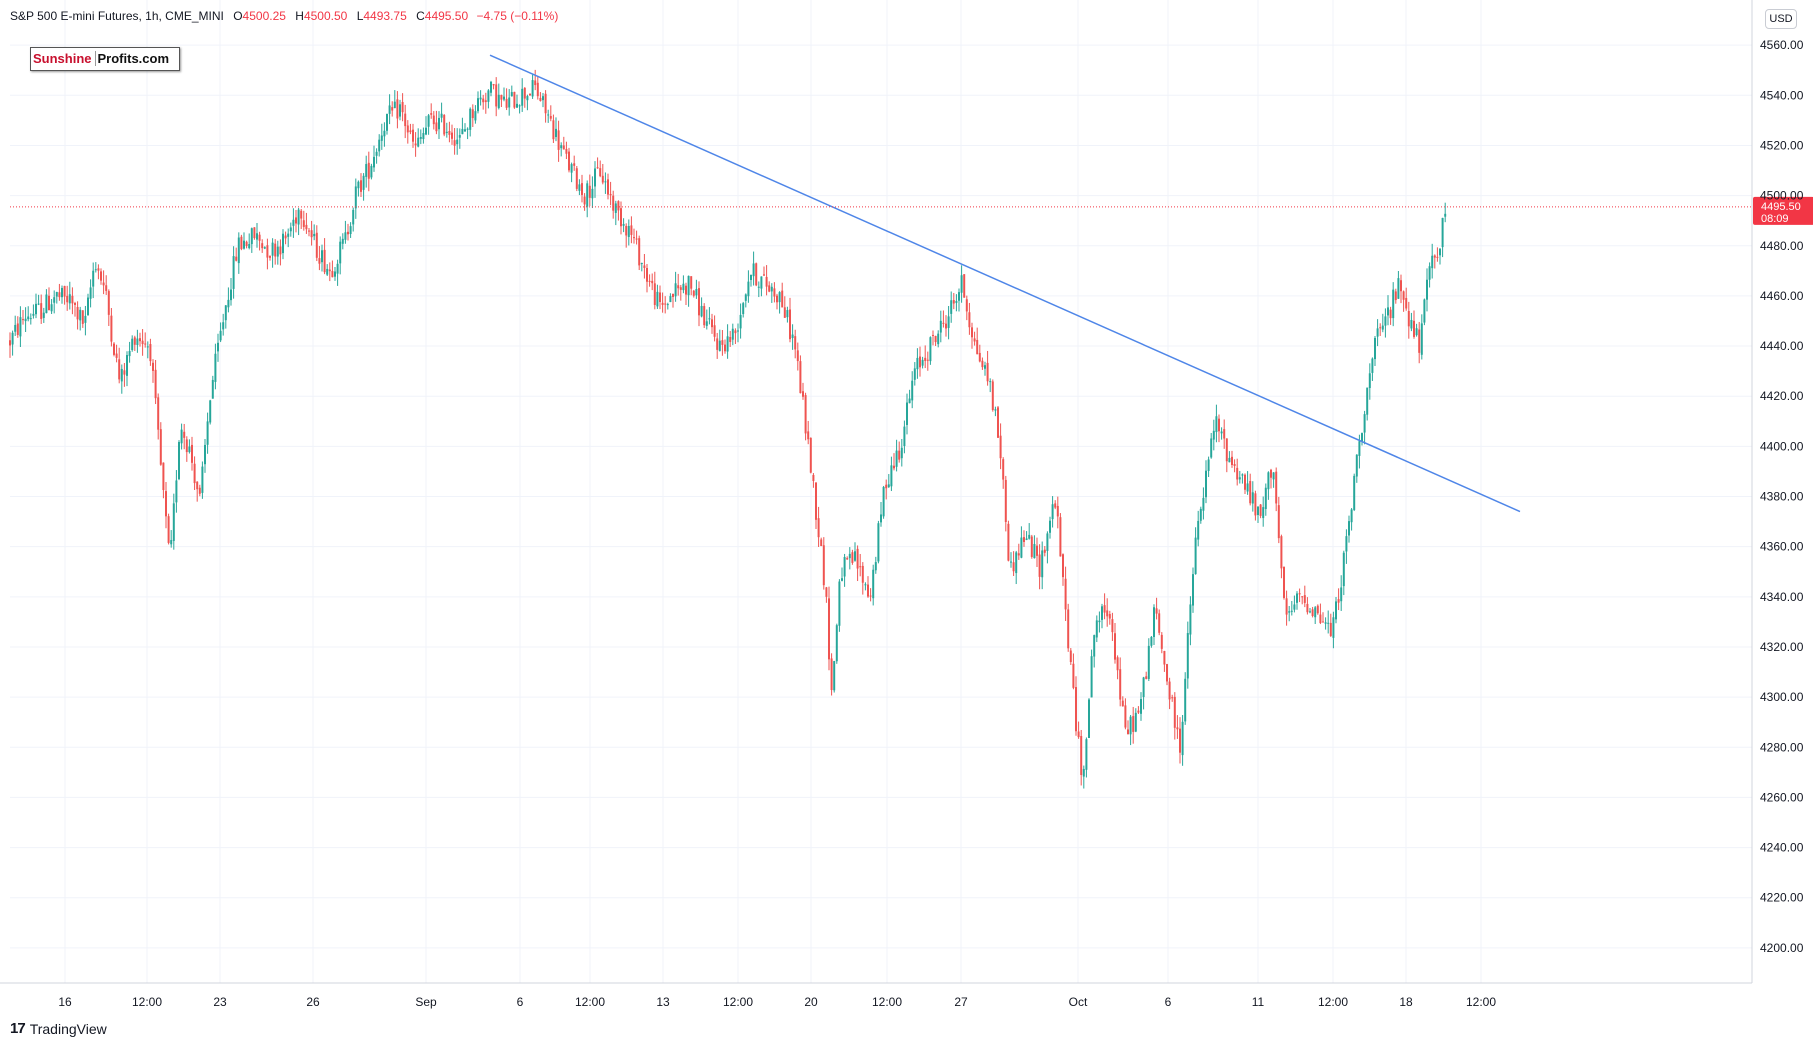 This screenshot has height=1043, width=1813. I want to click on tradingview-branding: 17 TradingView, so click(58, 1028).